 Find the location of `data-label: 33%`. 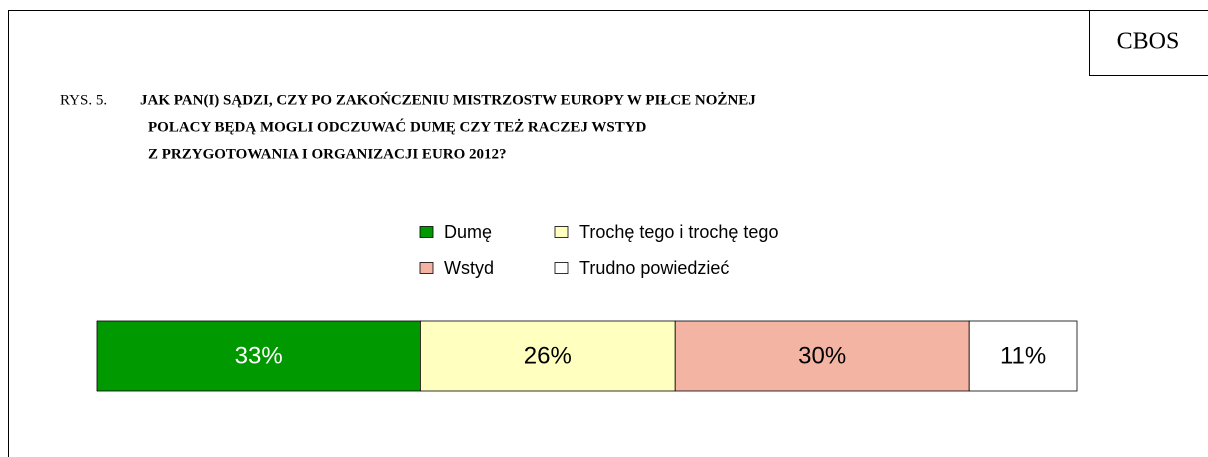

data-label: 33% is located at coordinates (259, 355).